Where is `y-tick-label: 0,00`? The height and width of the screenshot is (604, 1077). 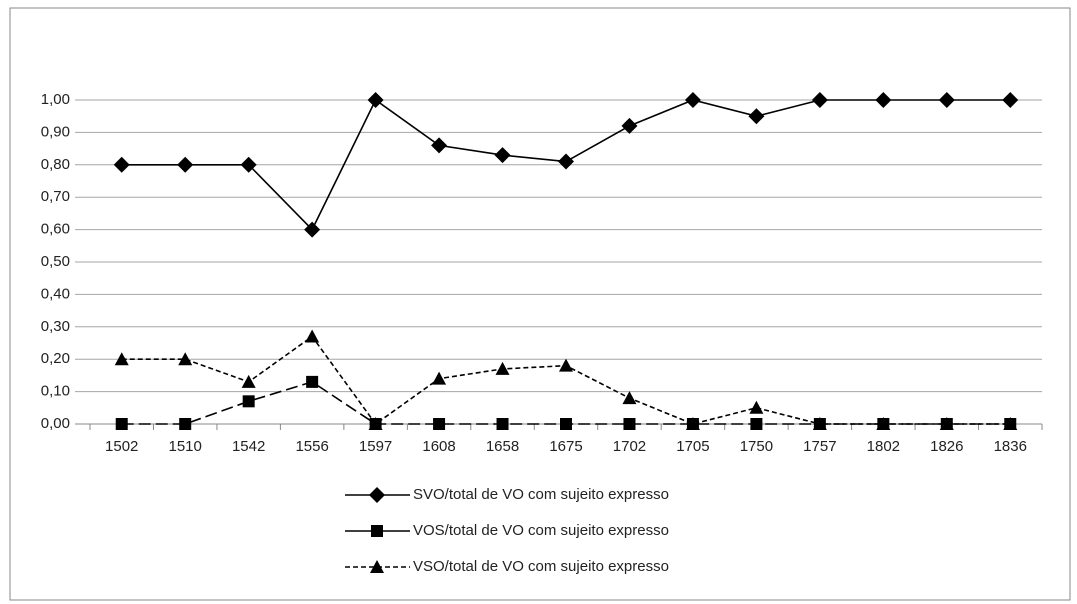
y-tick-label: 0,00 is located at coordinates (55, 423).